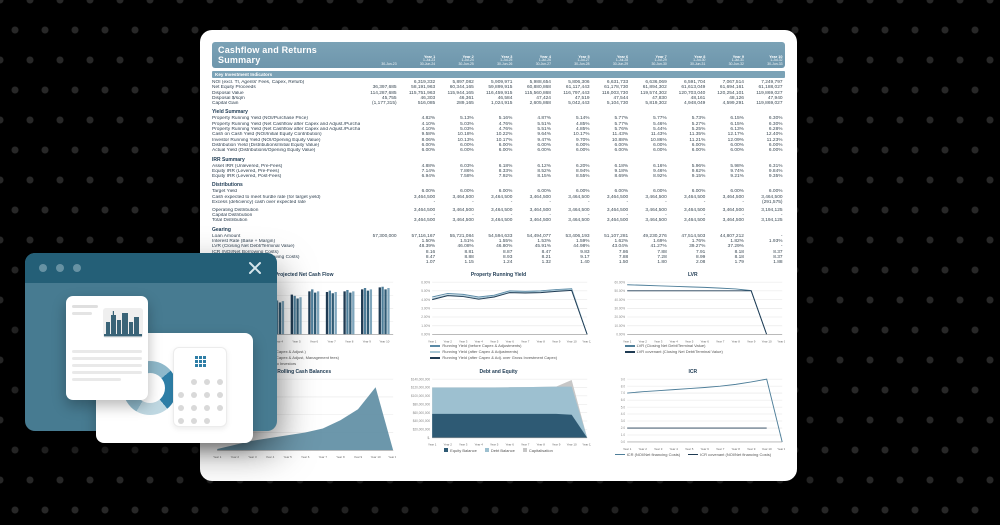 This screenshot has width=1000, height=525. I want to click on close-icon, so click(255, 268).